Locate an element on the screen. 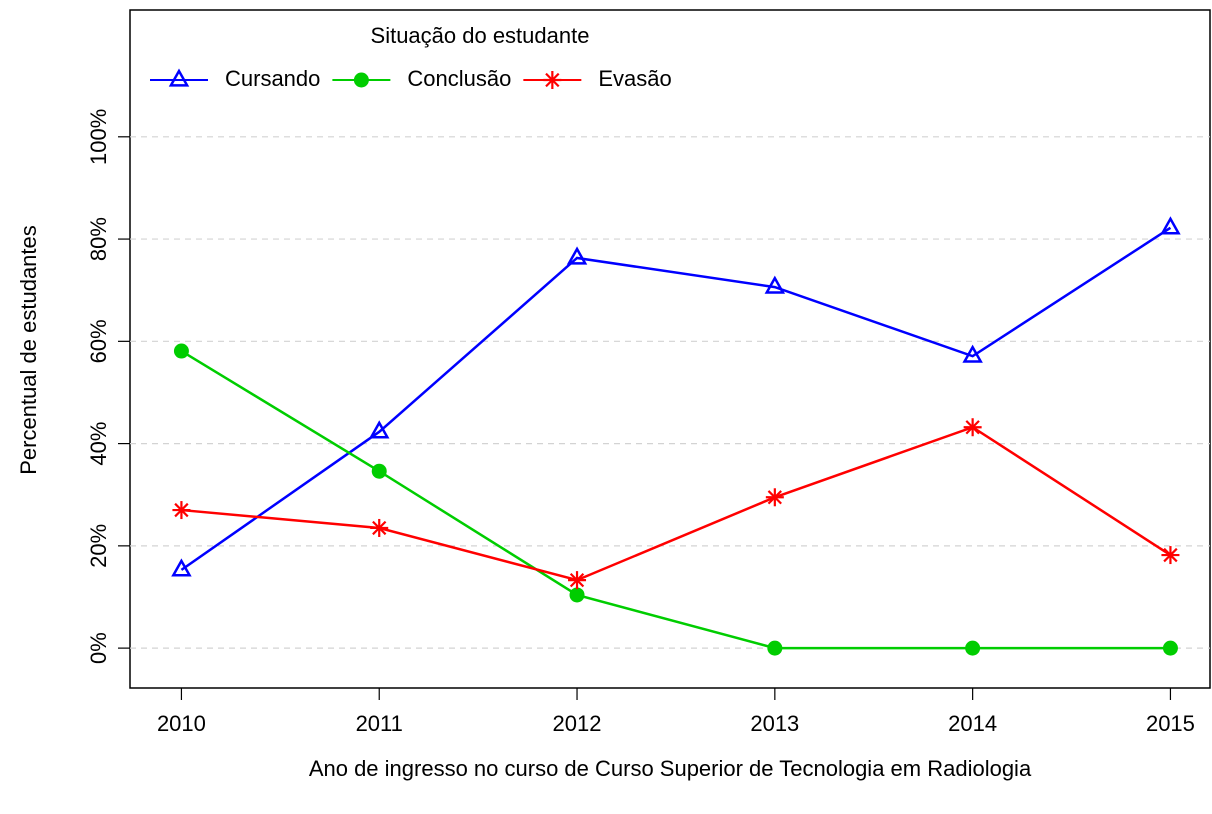  x-tick-label: 2012 is located at coordinates (577, 723).